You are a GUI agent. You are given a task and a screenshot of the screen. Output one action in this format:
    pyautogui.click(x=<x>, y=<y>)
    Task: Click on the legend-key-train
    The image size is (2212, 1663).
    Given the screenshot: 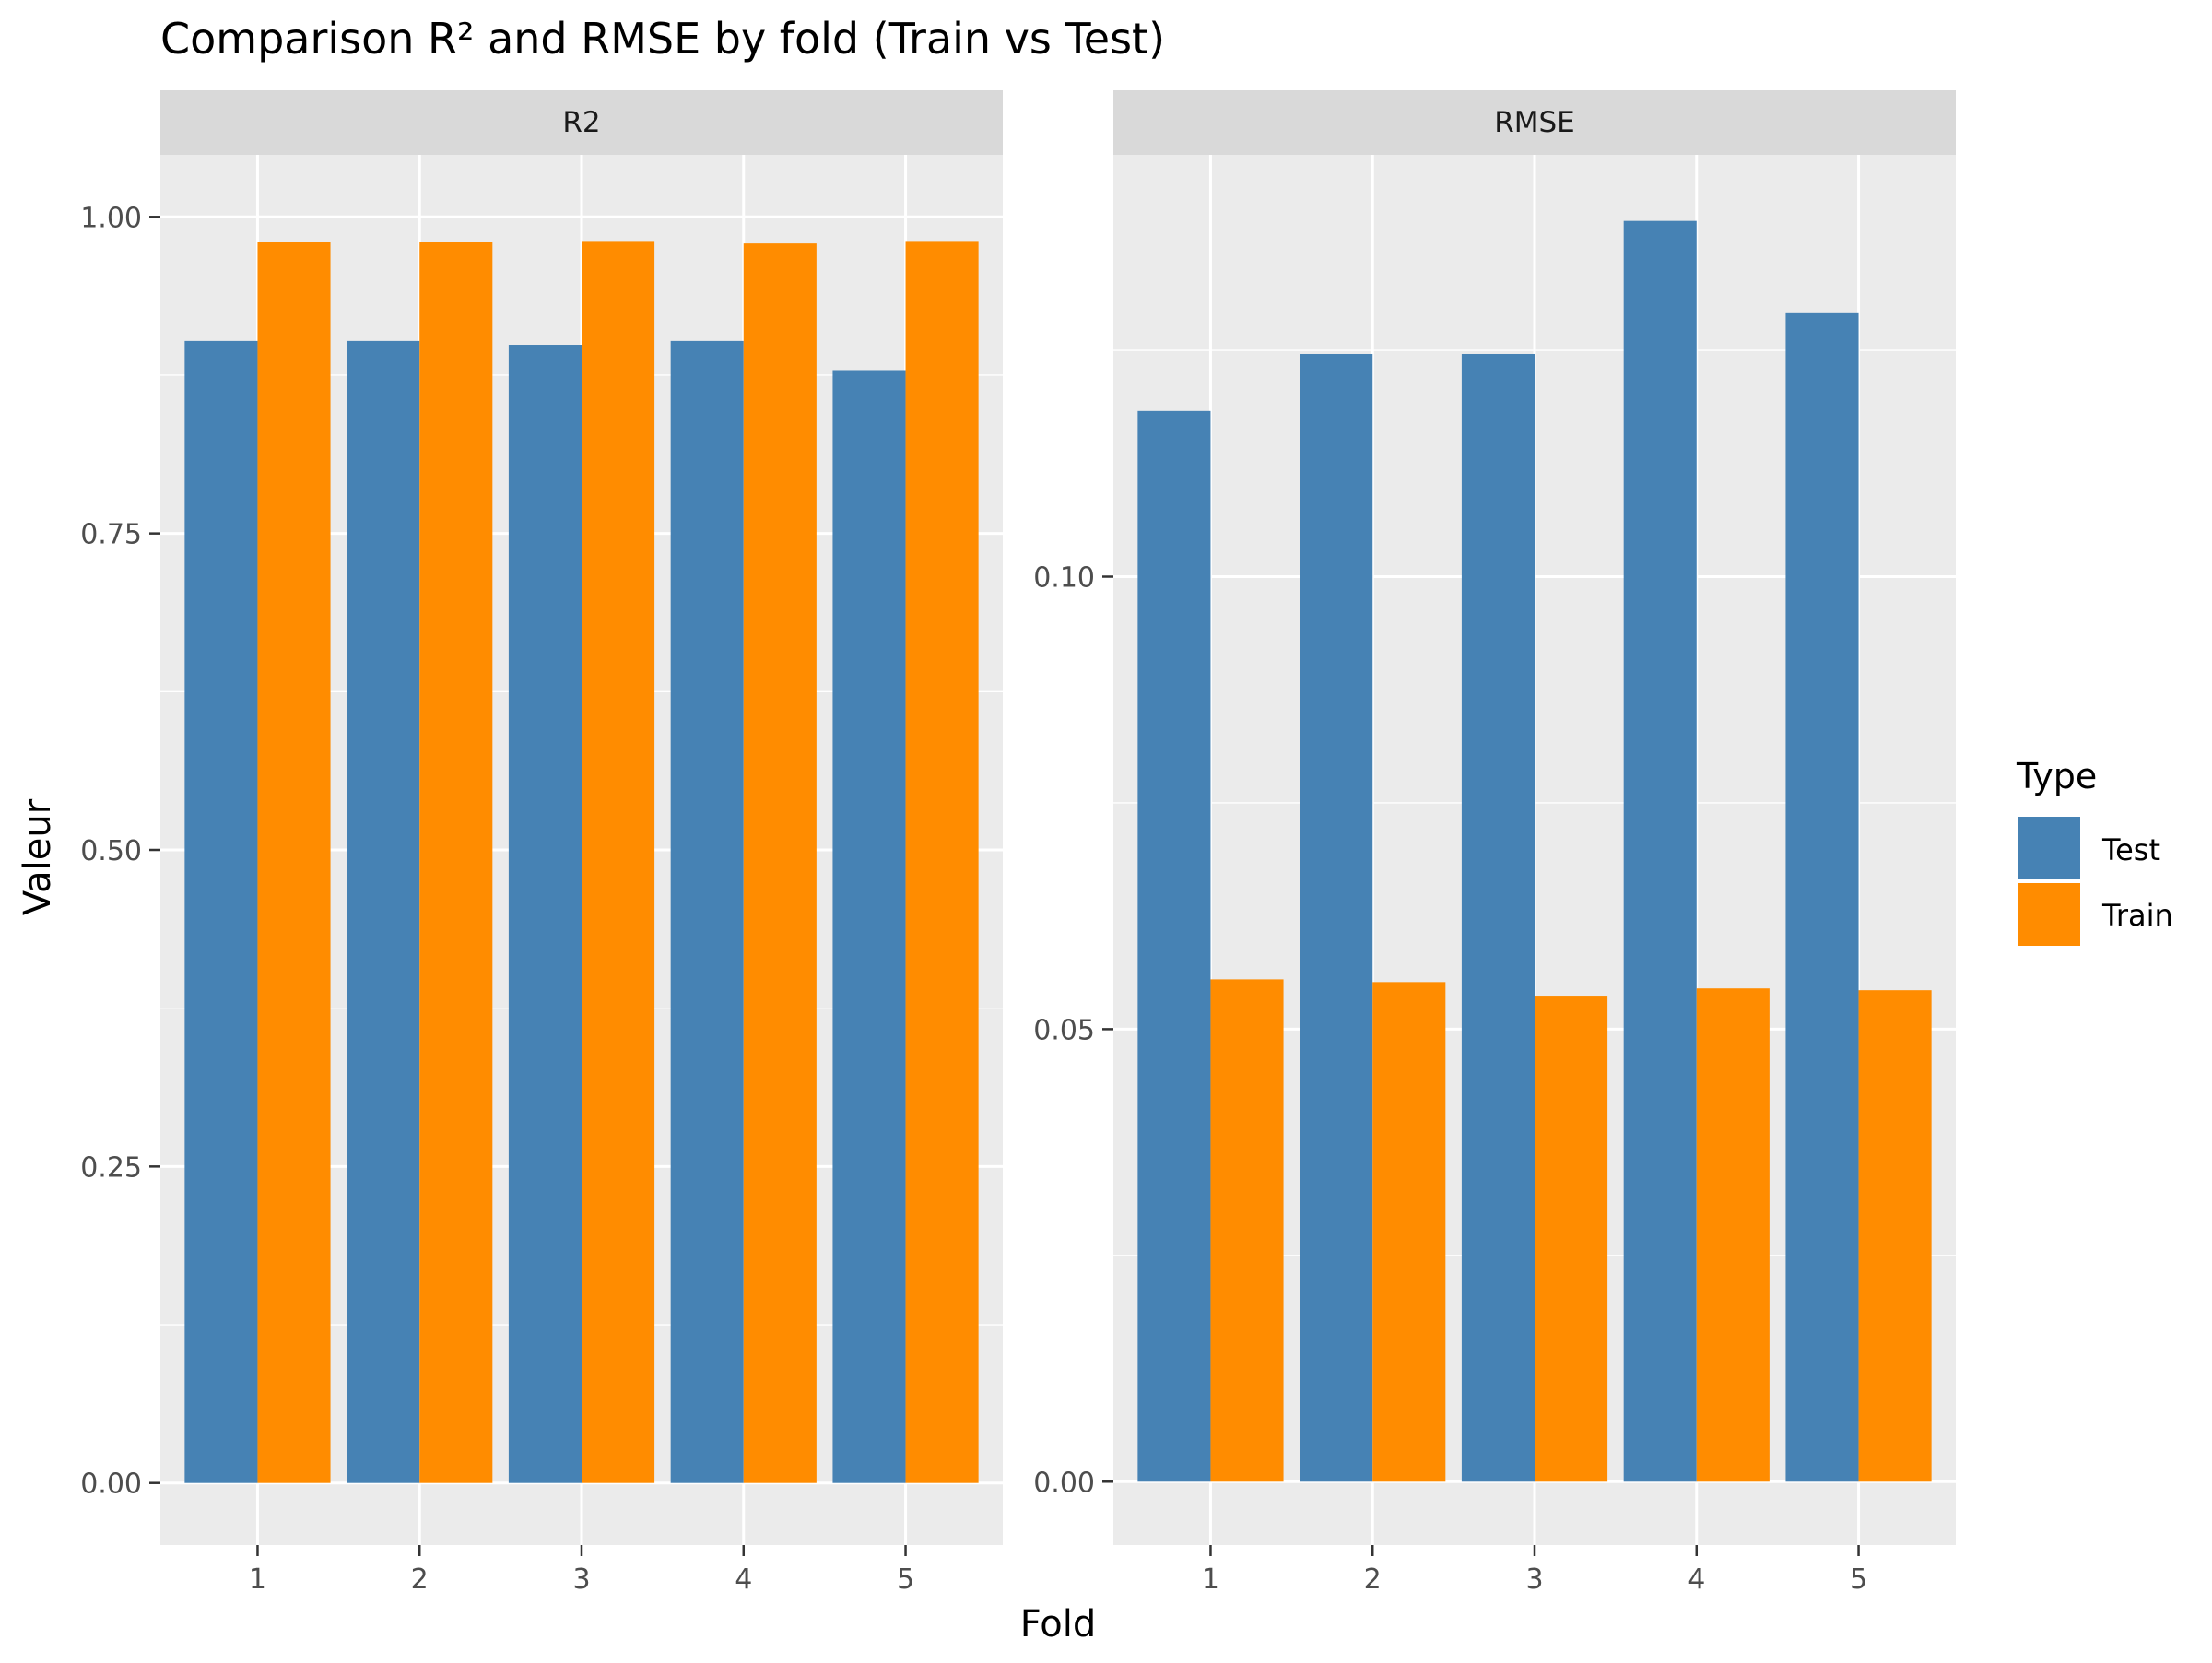 What is the action you would take?
    pyautogui.click(x=2049, y=914)
    